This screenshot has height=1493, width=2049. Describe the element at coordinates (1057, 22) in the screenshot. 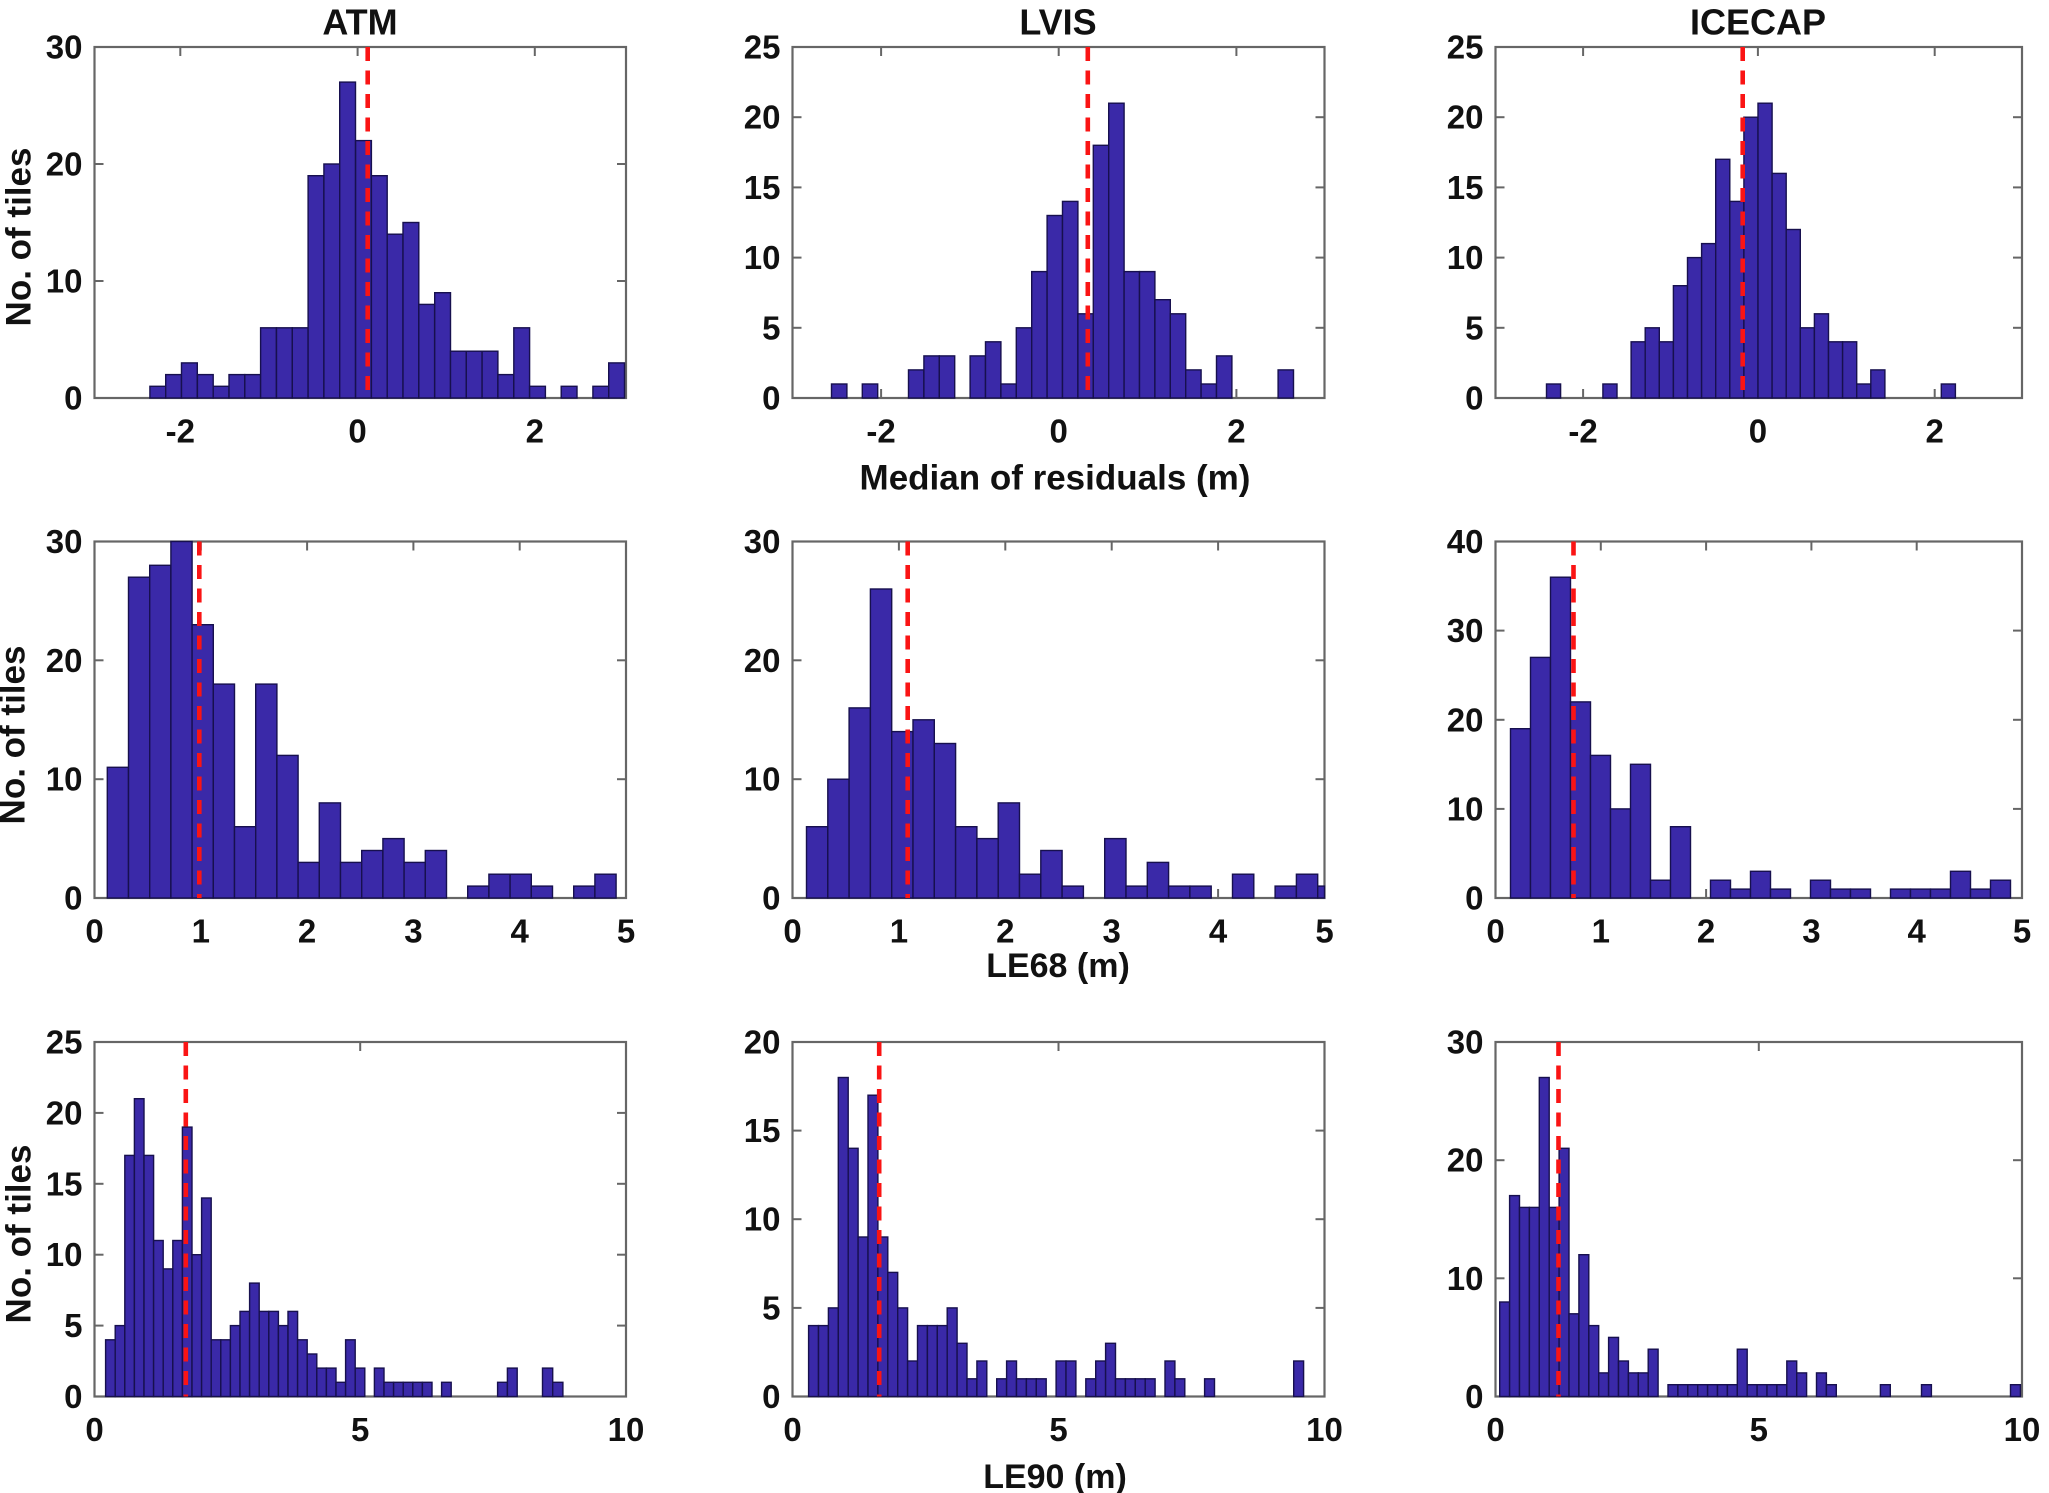

I see `svg-text: LVIS` at that location.